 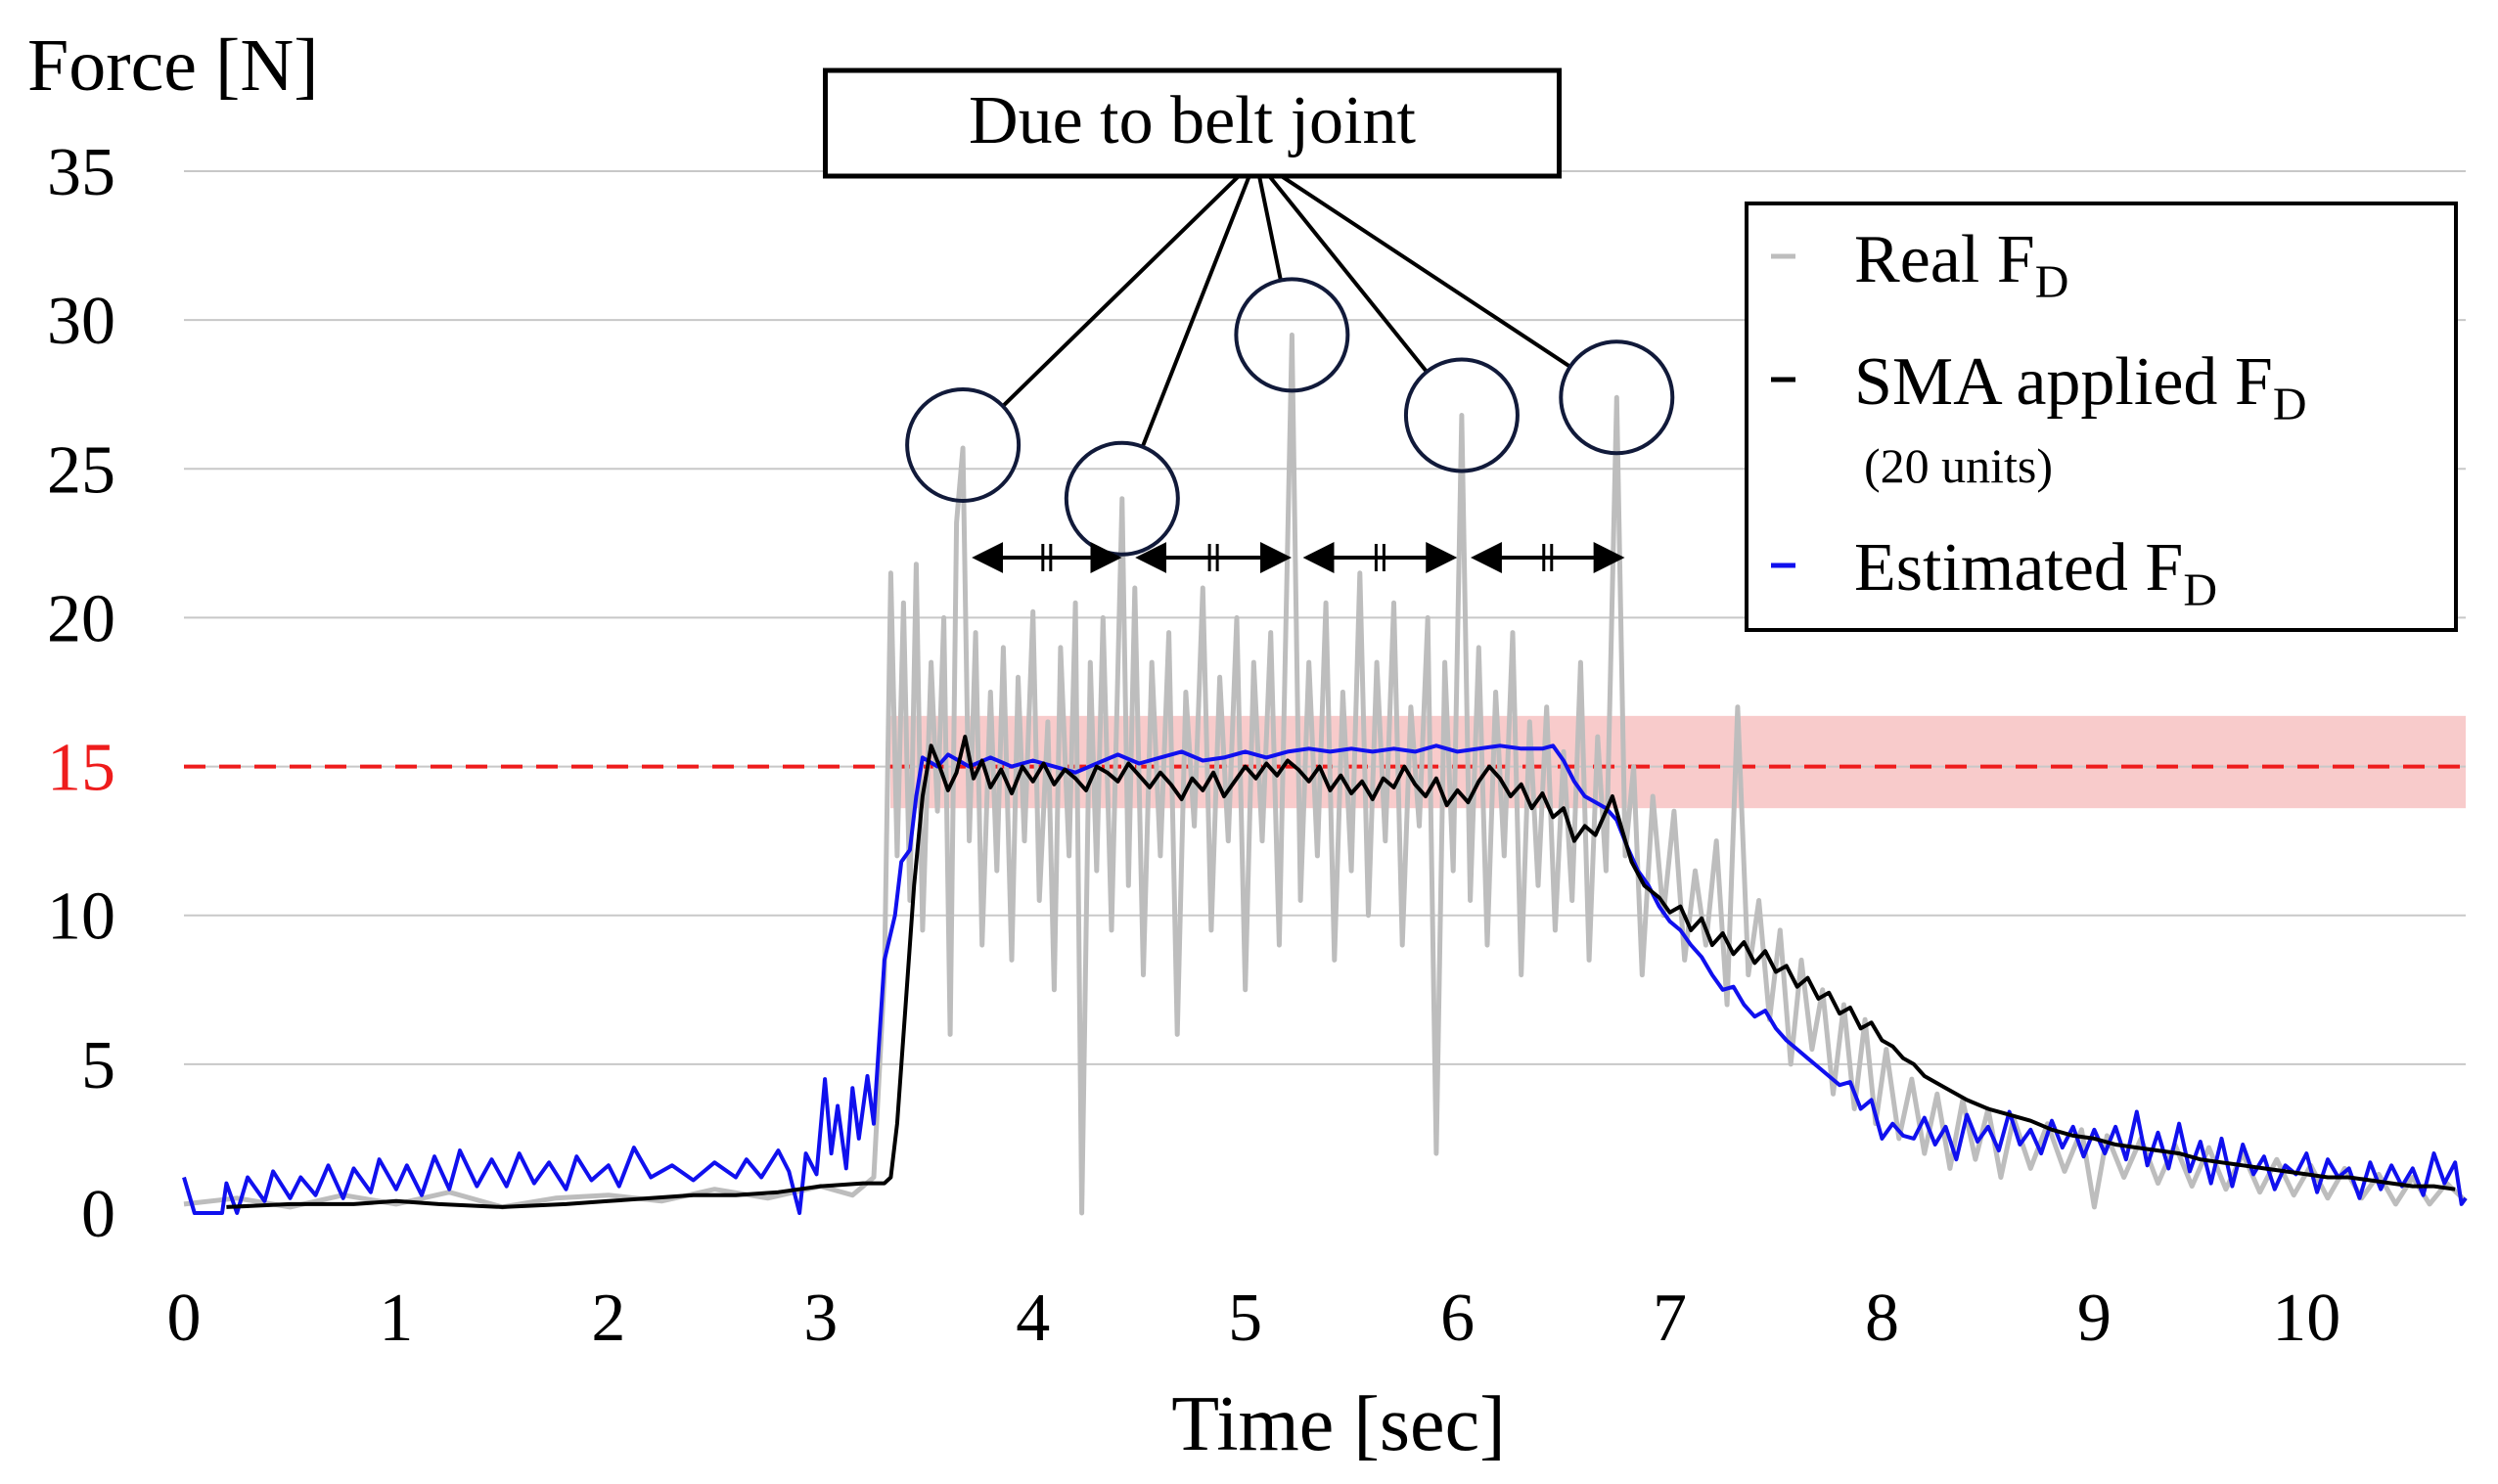 What do you see at coordinates (608, 1318) in the screenshot?
I see `x-tick-label-2: 2` at bounding box center [608, 1318].